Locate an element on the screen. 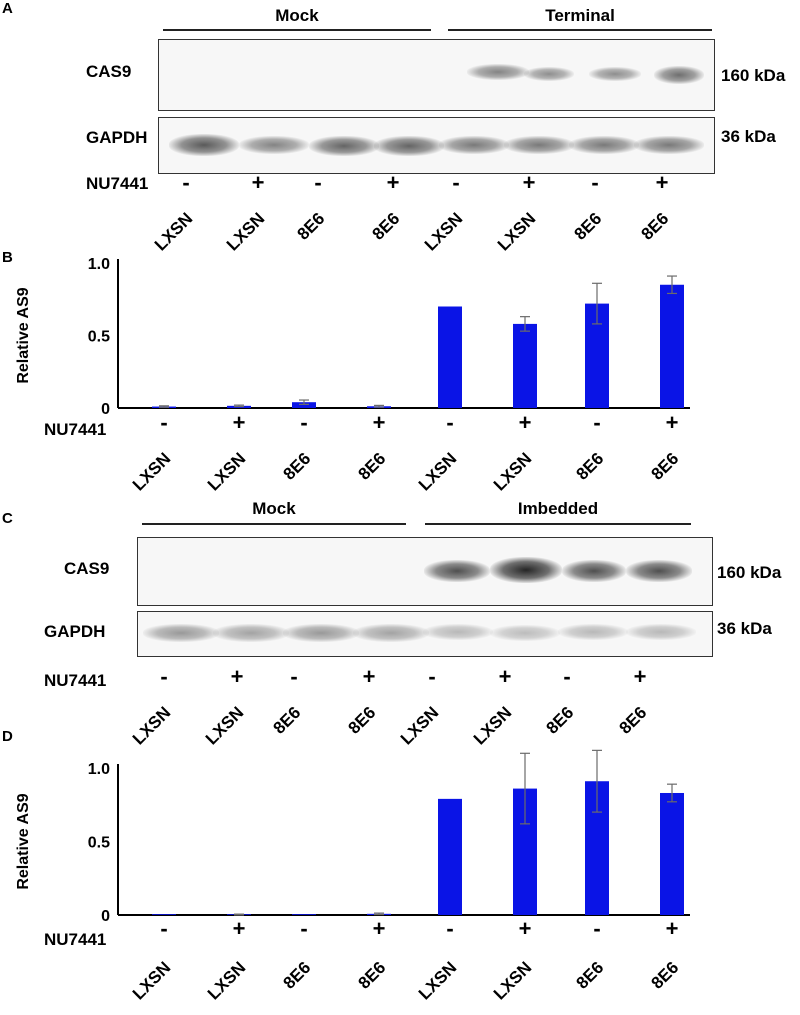  panel-a-letter: A is located at coordinates (7, 8).